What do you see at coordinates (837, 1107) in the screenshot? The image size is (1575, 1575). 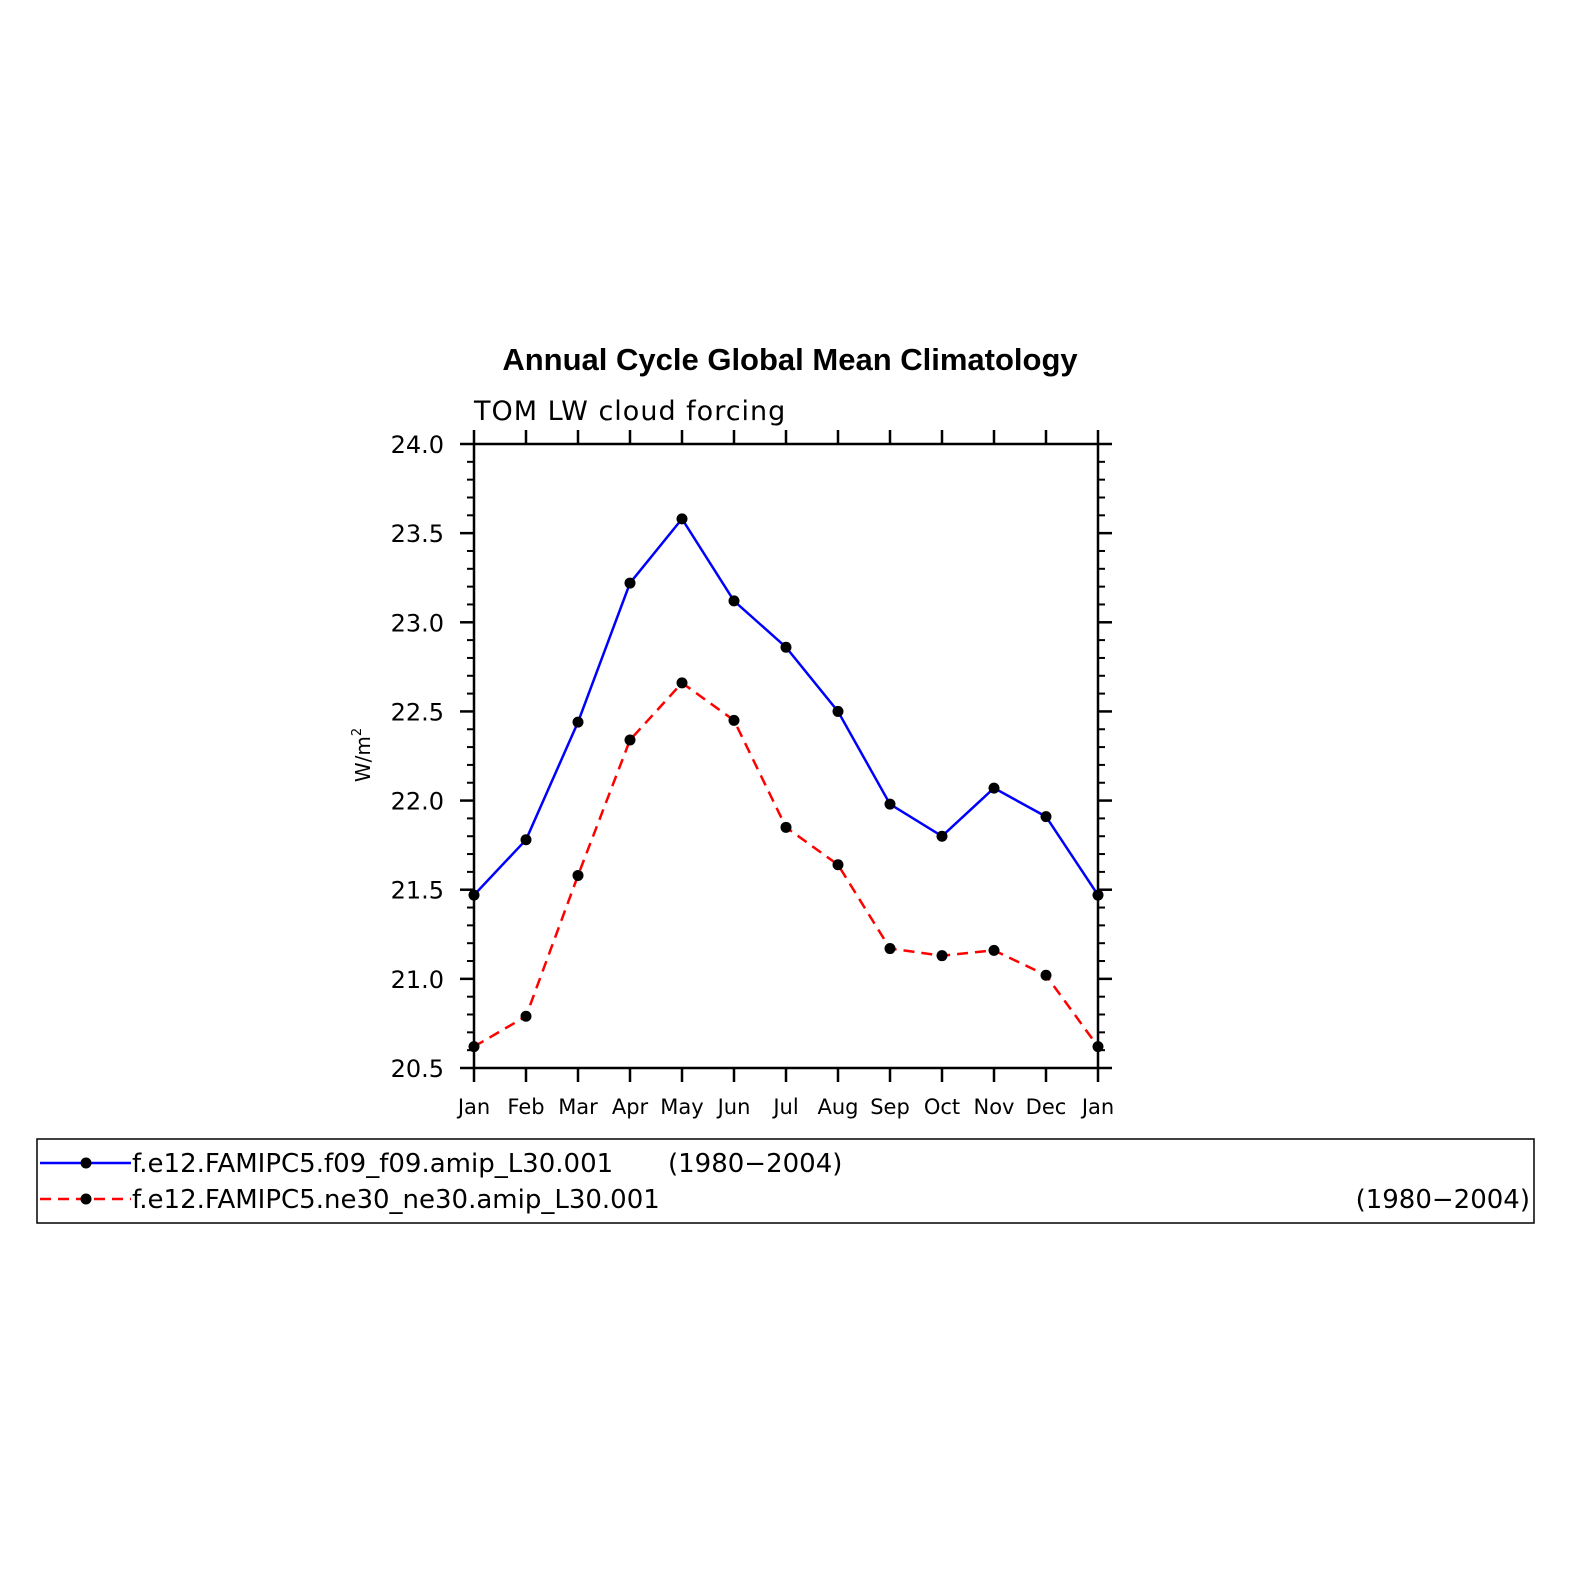 I see `x-tick-label: Aug` at bounding box center [837, 1107].